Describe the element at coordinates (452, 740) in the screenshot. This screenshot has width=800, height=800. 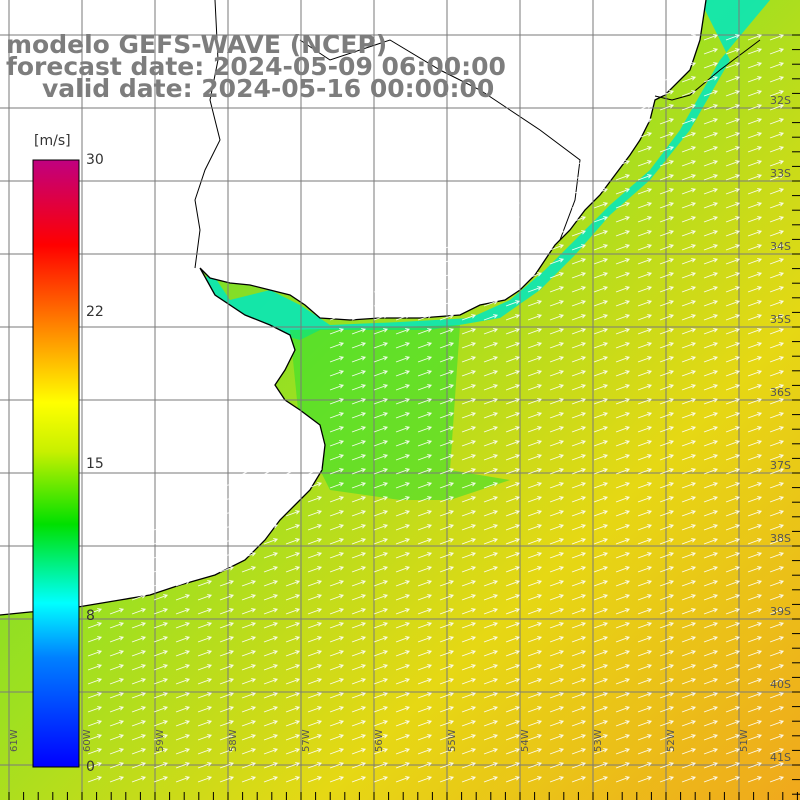
I see `lon-label-55w: 55W` at that location.